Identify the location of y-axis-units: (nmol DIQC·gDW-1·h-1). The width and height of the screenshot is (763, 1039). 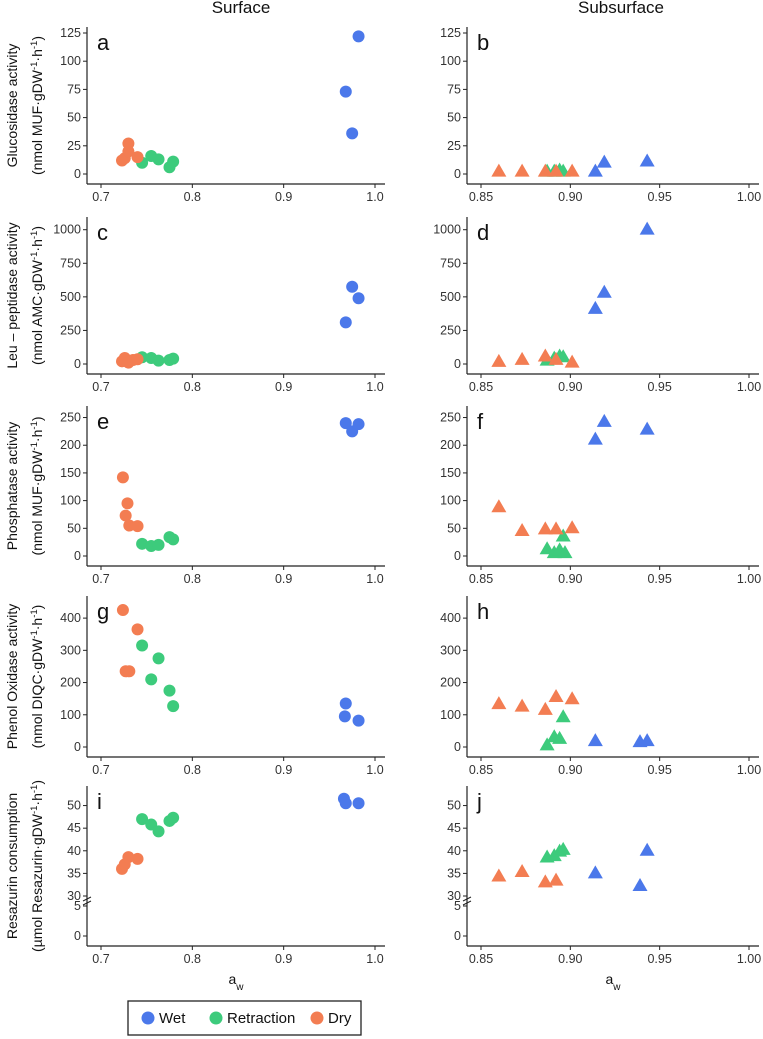
(37, 677).